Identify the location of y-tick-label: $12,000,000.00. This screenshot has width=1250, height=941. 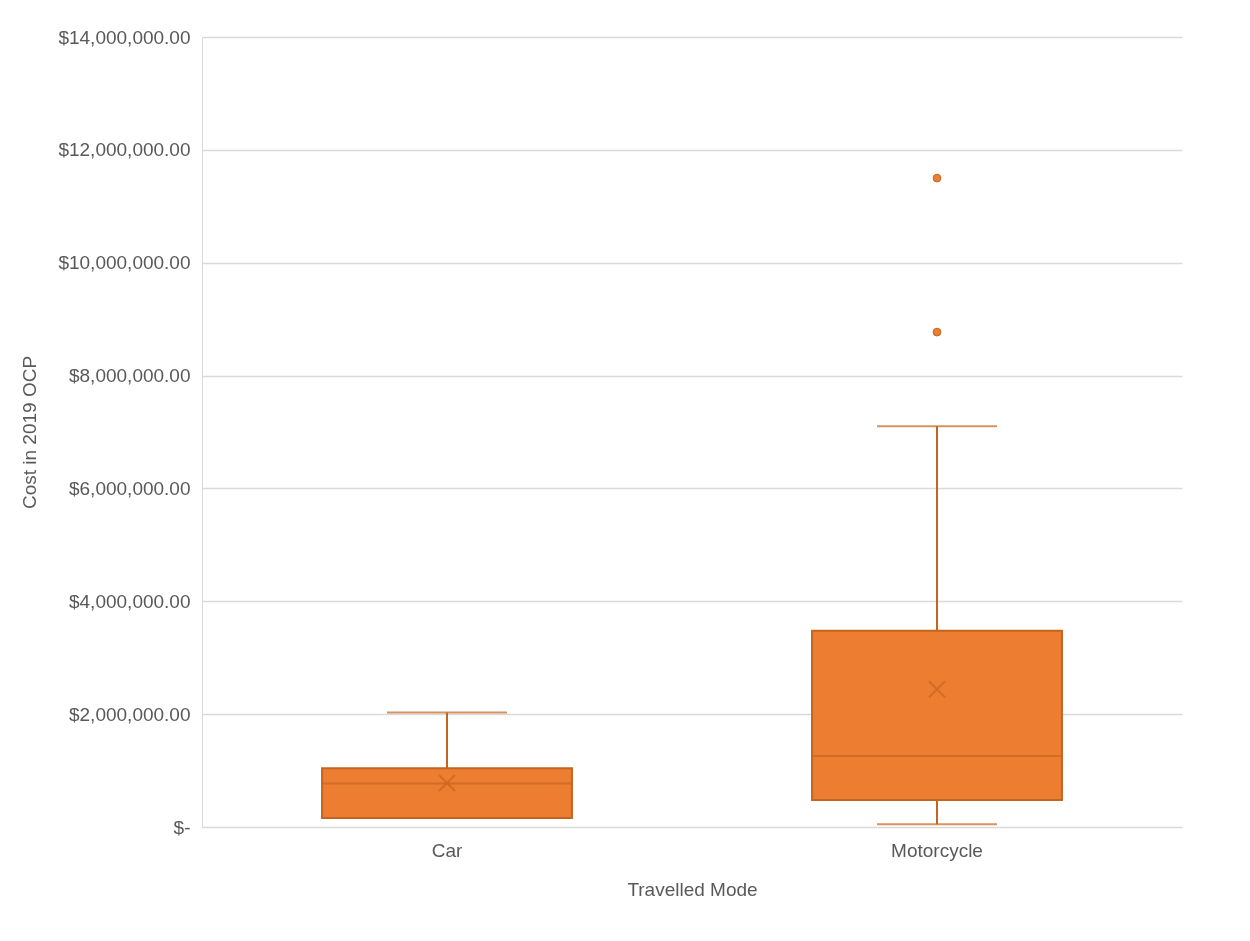
(124, 150).